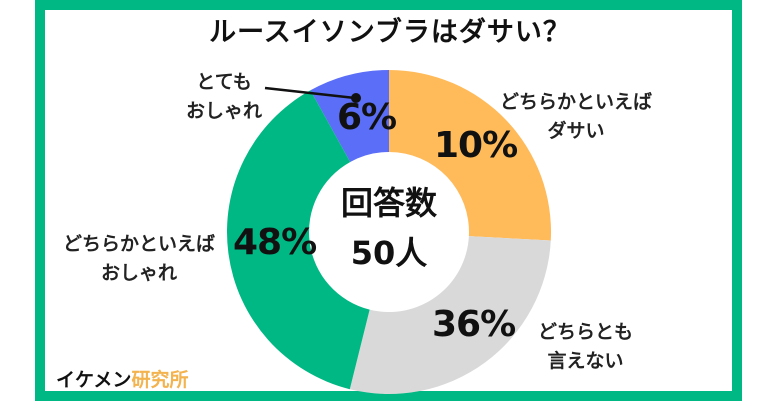  I want to click on slice-somewhat-lame, so click(470, 155).